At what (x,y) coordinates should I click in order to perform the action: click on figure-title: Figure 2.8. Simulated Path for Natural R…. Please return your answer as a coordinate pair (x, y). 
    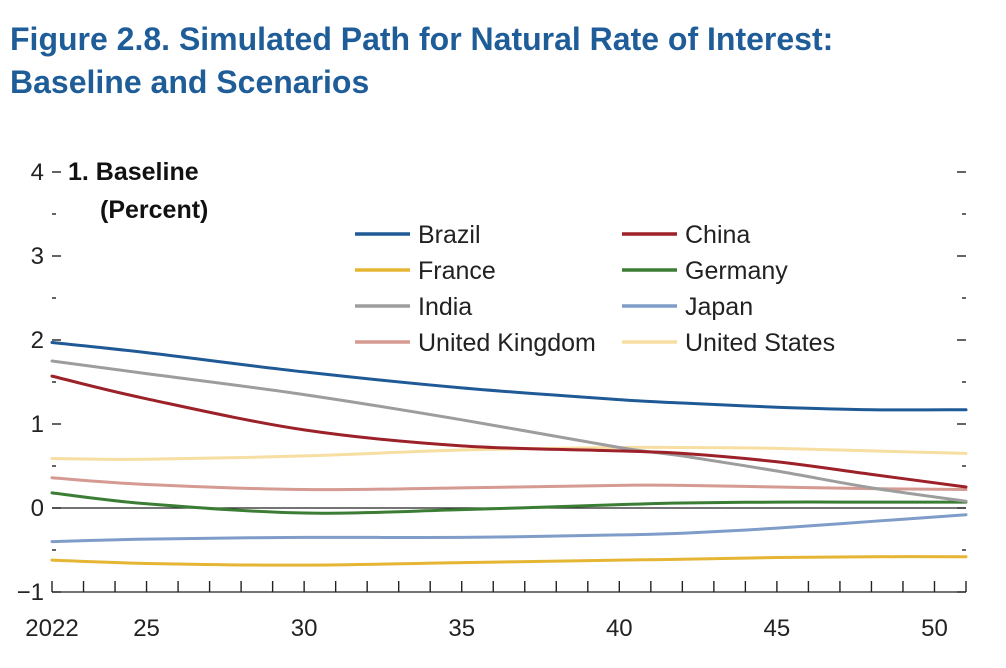
    Looking at the image, I should click on (421, 61).